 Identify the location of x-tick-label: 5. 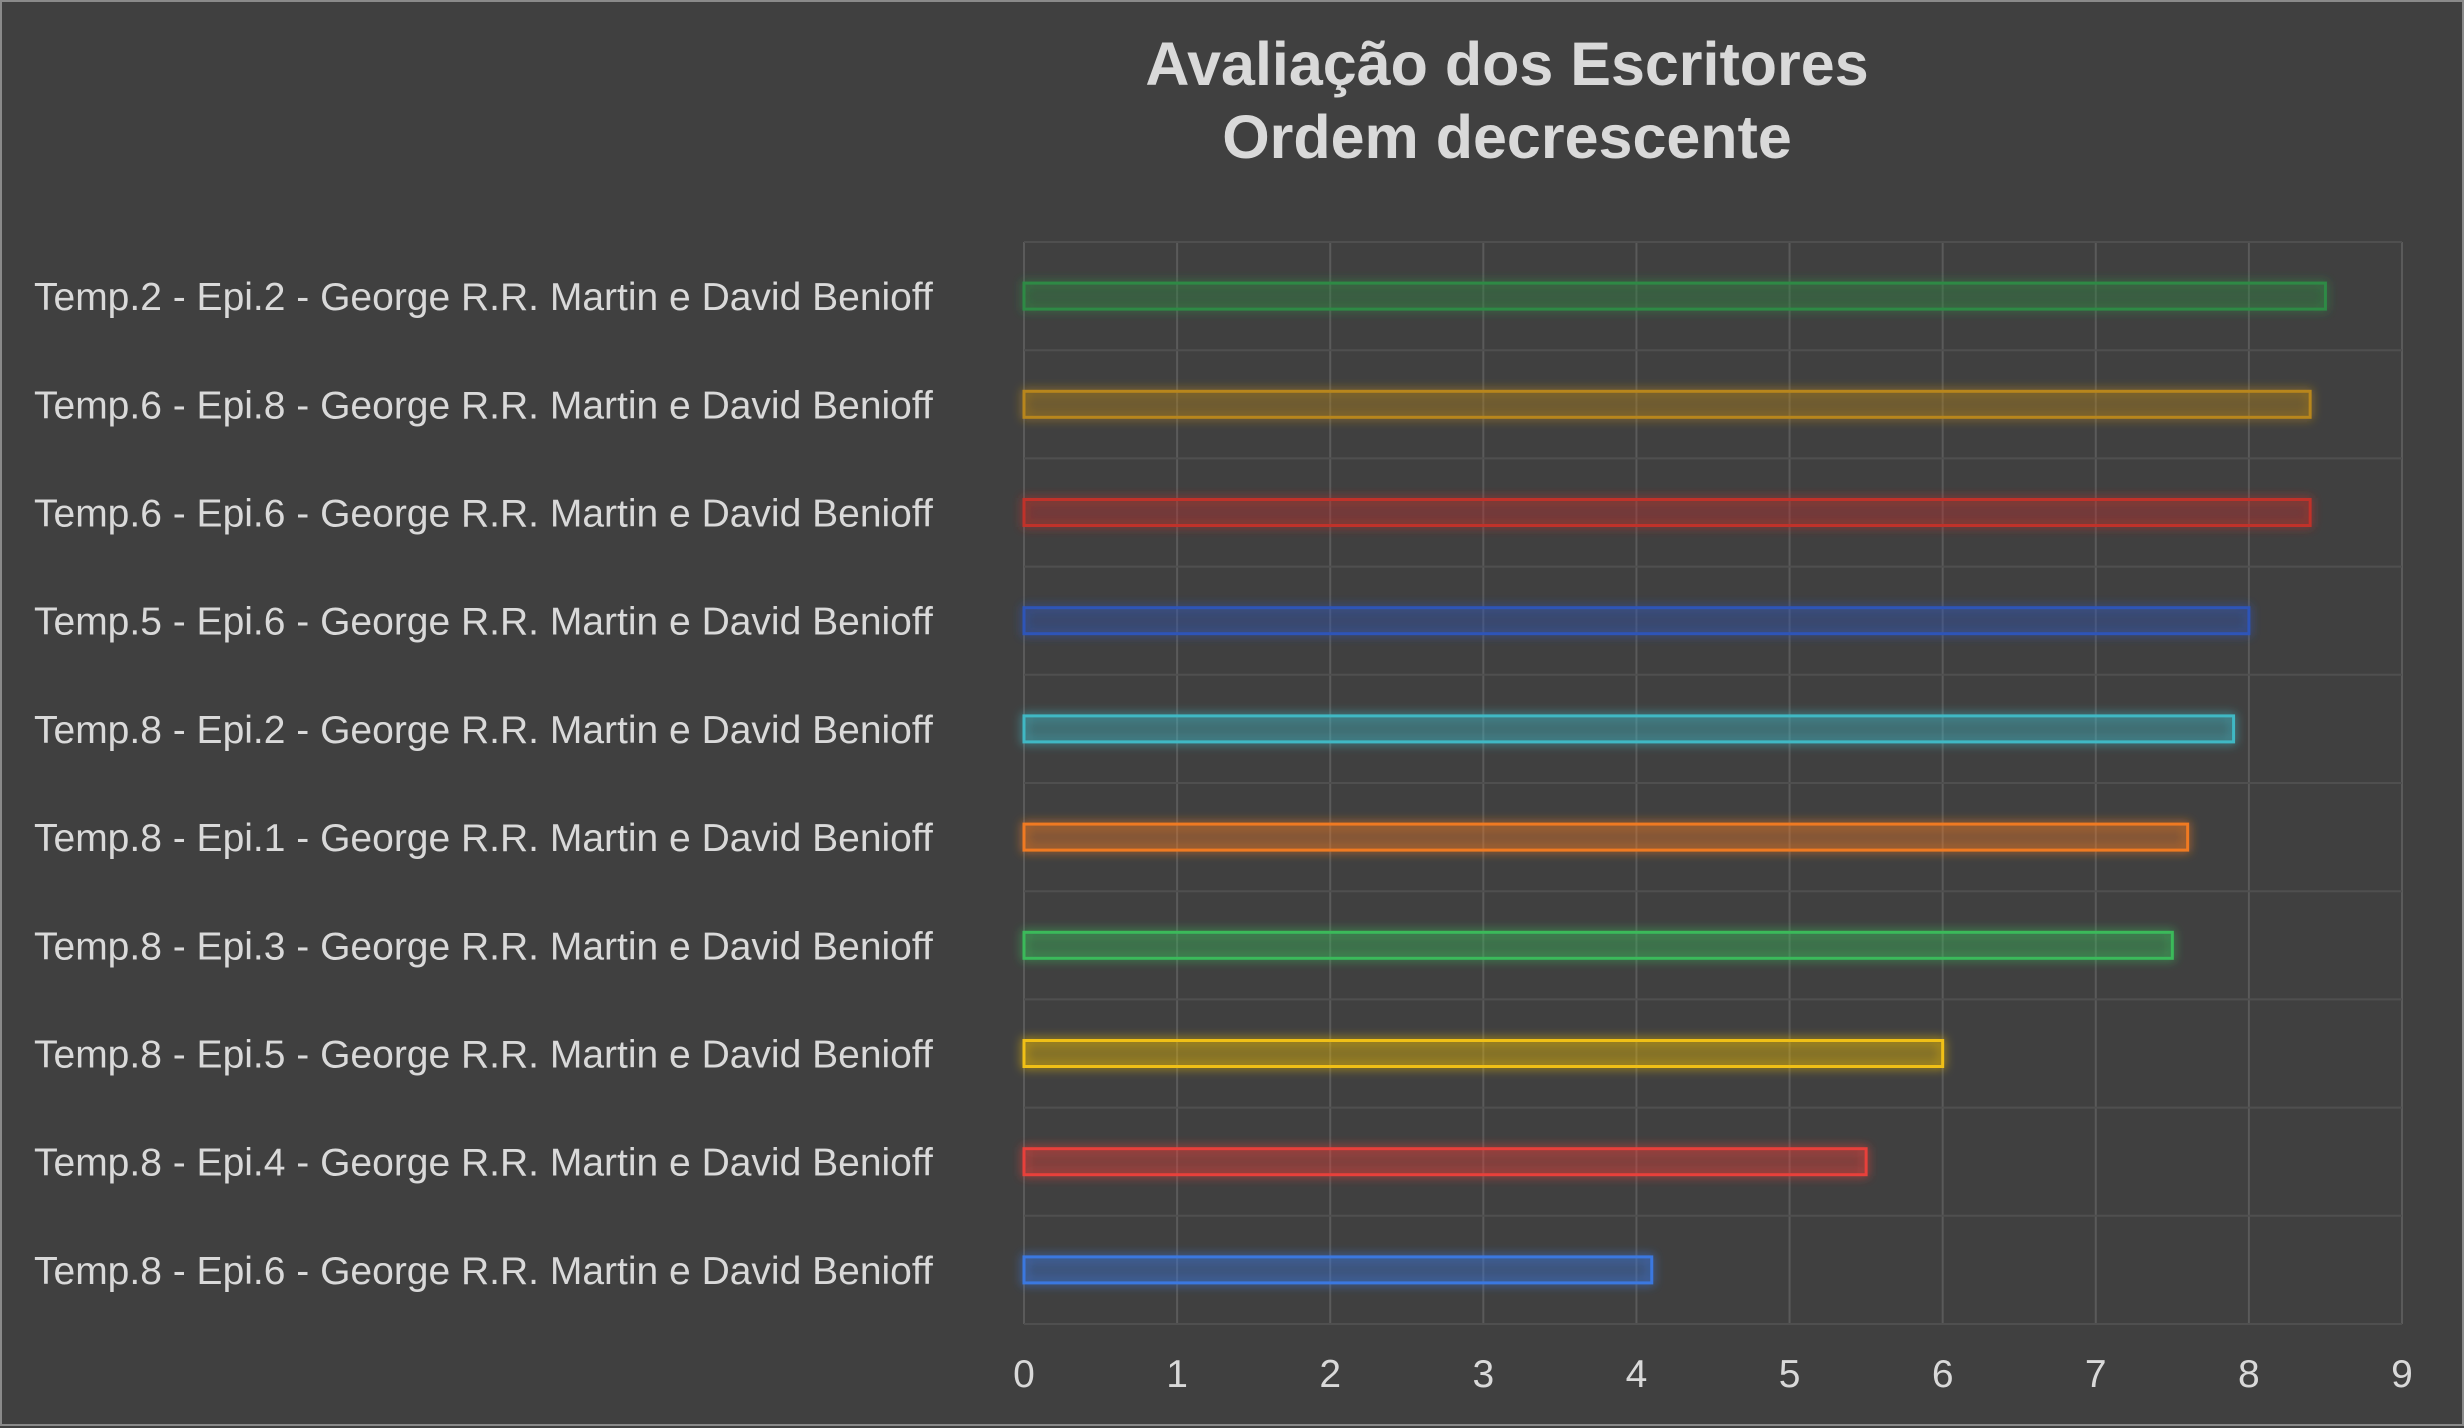
(1790, 1374).